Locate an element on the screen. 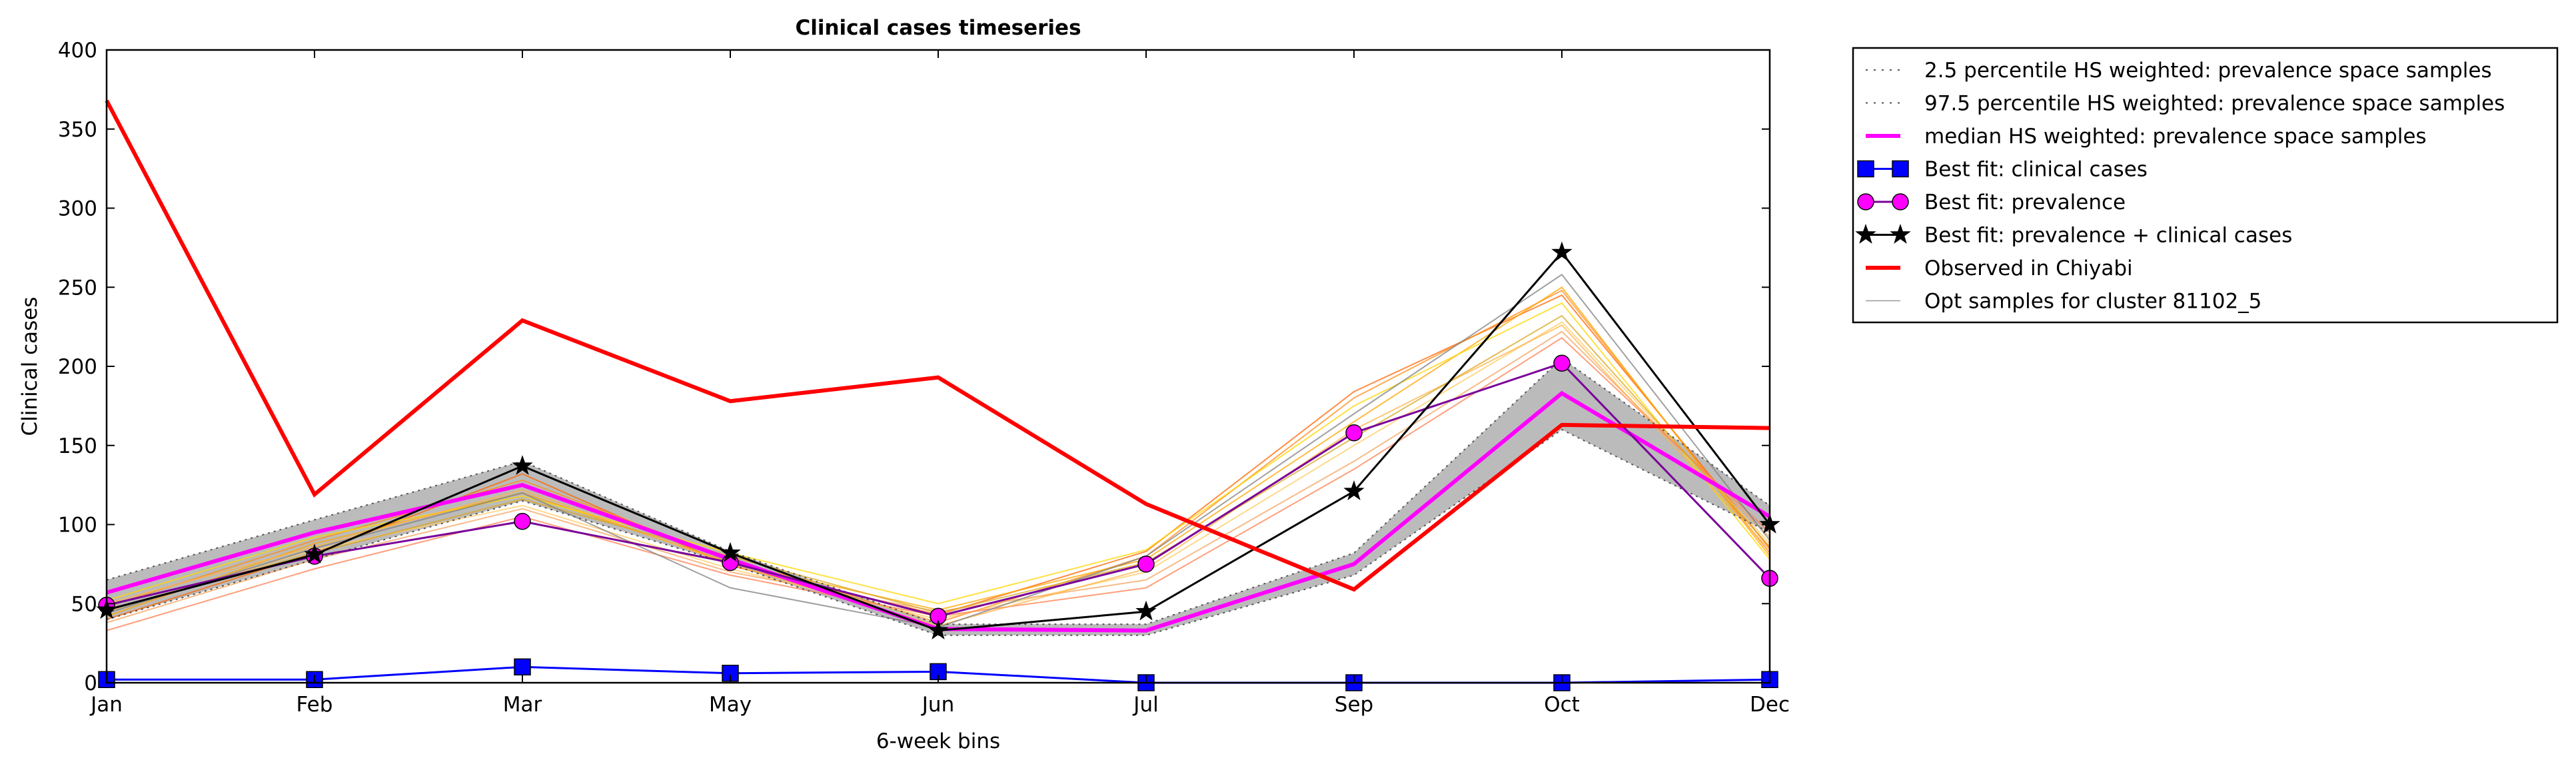  legend-label: Opt samples for cluster 81102_5 is located at coordinates (2092, 302).